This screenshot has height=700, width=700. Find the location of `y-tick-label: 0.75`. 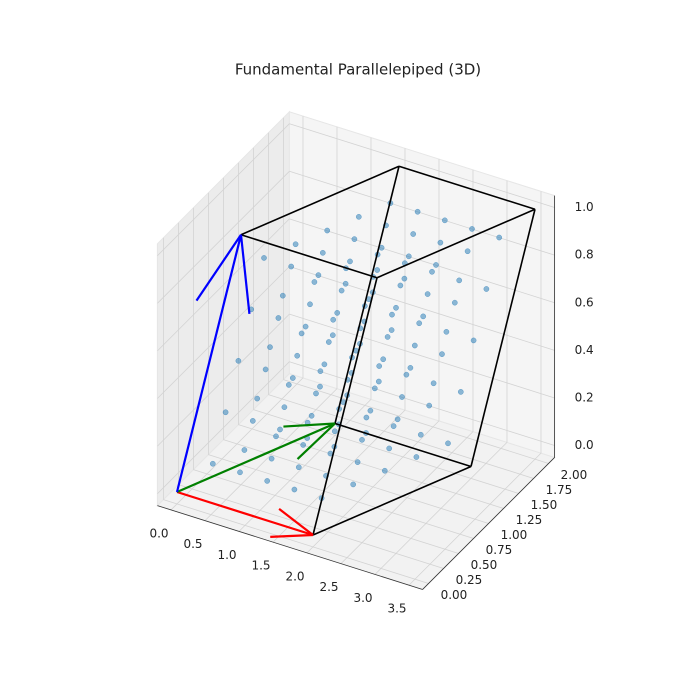

y-tick-label: 0.75 is located at coordinates (499, 550).